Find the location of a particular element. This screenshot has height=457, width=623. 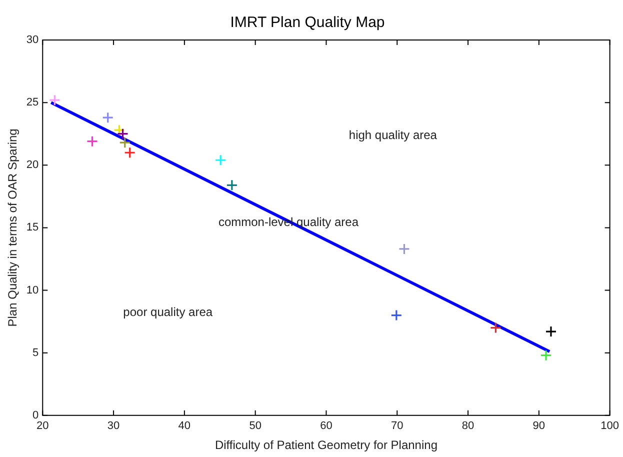

chart-title: IMRT Plan Quality Map is located at coordinates (307, 23).